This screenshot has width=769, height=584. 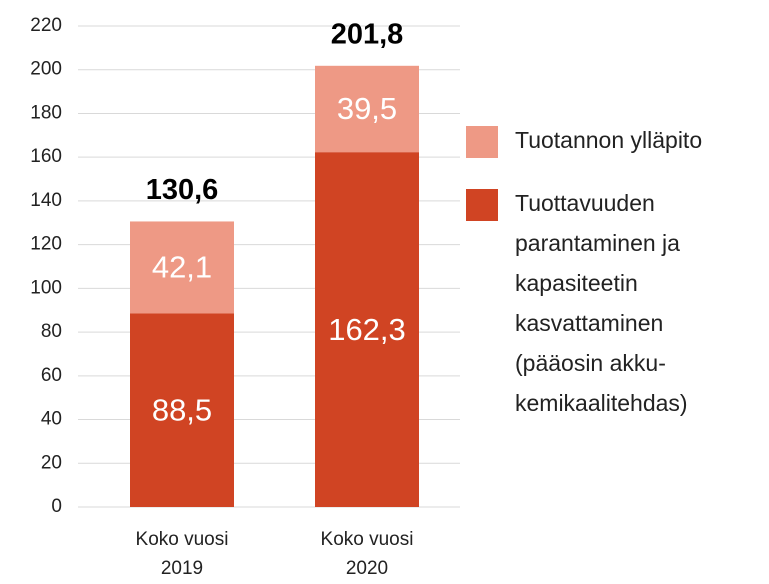 I want to click on value-label: 39,5, so click(x=367, y=108).